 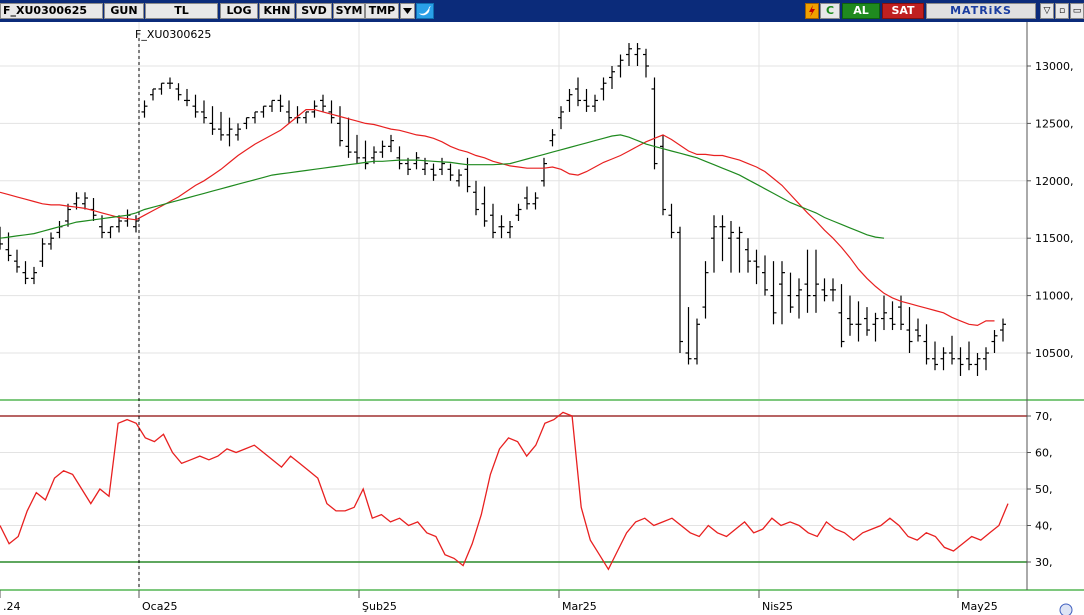 What do you see at coordinates (812, 11) in the screenshot?
I see `lightning-icon` at bounding box center [812, 11].